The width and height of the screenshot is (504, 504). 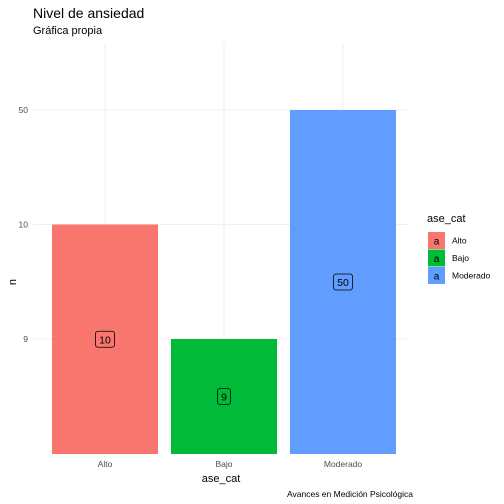 What do you see at coordinates (459, 241) in the screenshot?
I see `legend-label-alto: Alto` at bounding box center [459, 241].